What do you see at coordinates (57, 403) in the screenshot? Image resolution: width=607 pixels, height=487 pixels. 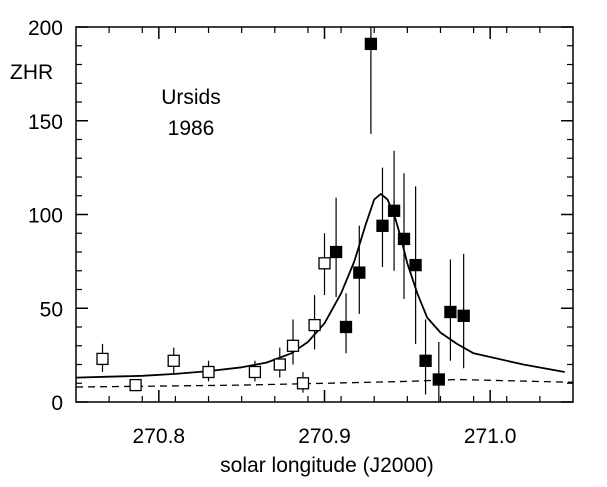 I see `y-tick-label: 0` at bounding box center [57, 403].